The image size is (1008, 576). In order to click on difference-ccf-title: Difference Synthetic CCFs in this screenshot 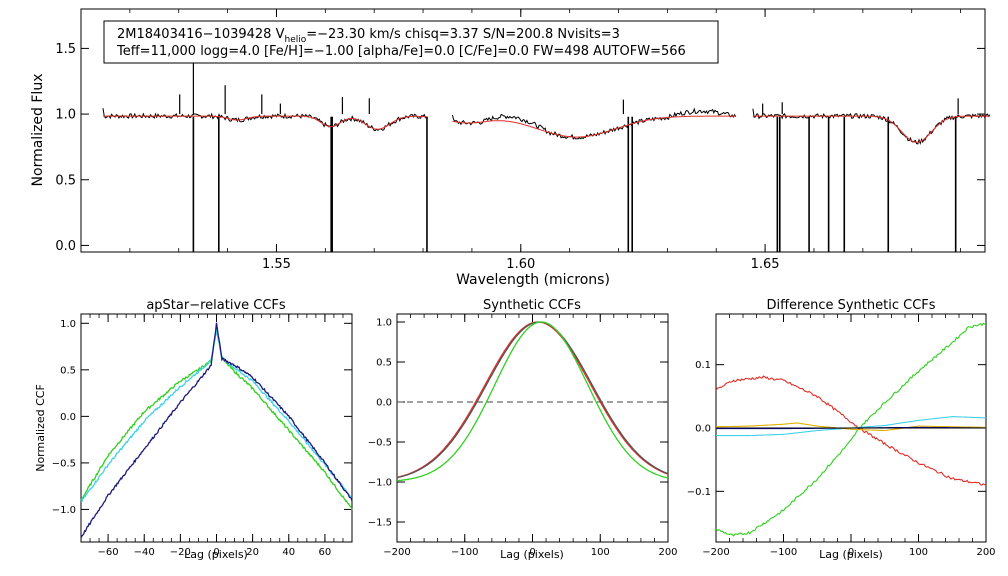, I will do `click(850, 305)`.